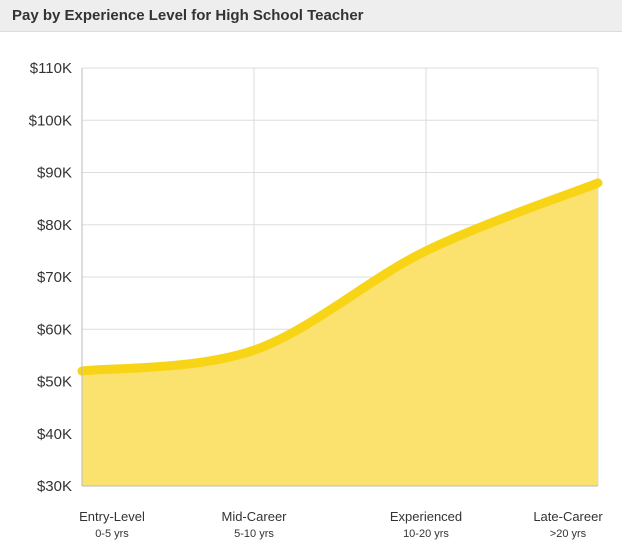 The height and width of the screenshot is (559, 622). I want to click on y-tick-label: $40K, so click(54, 434).